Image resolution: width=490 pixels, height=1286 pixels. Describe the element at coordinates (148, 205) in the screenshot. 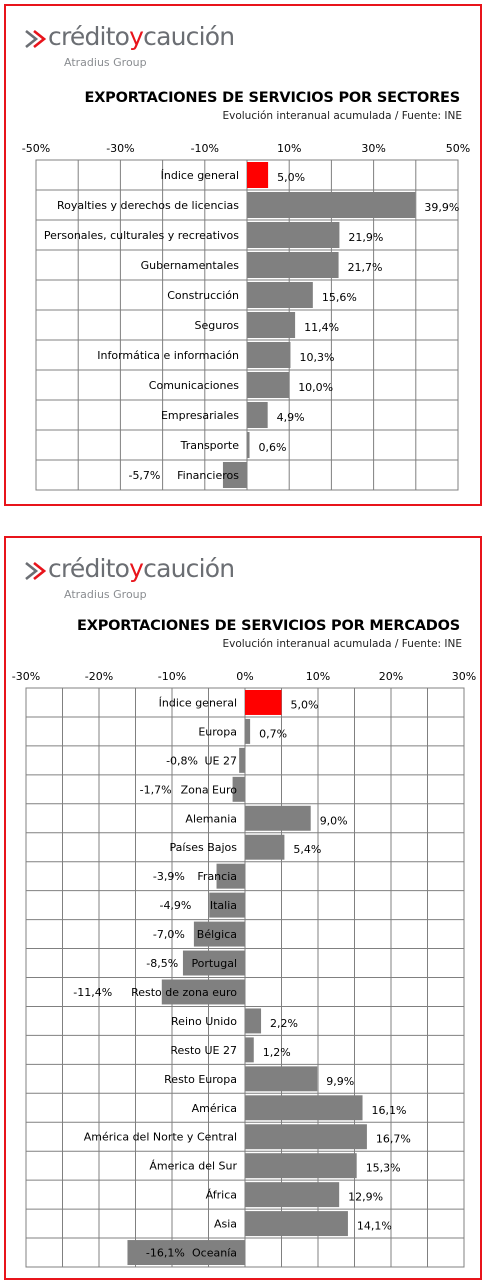

I see `category-label: Royalties y derechos de licencias` at that location.